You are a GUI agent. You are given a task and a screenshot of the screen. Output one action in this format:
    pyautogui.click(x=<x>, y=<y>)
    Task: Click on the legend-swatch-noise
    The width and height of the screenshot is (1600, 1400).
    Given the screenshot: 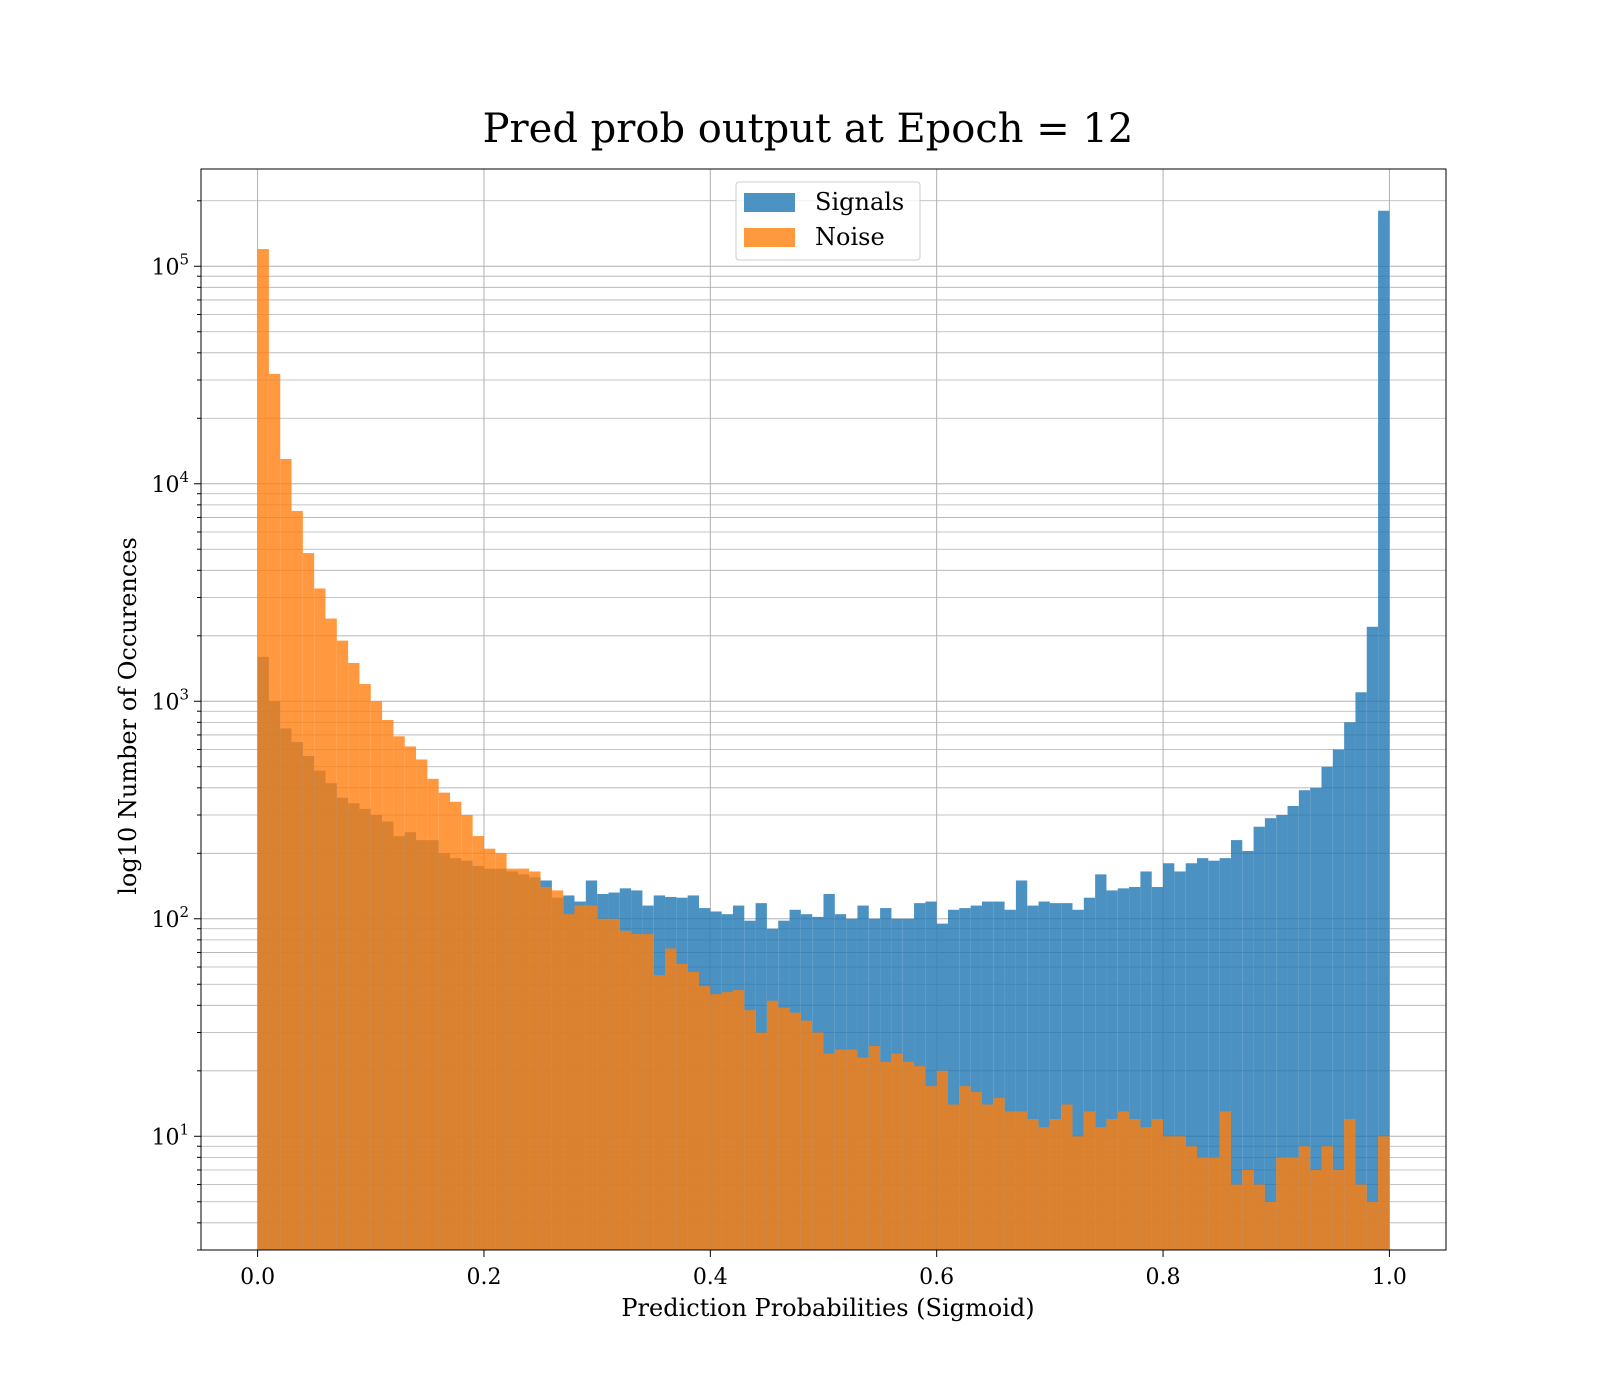 What is the action you would take?
    pyautogui.click(x=769, y=237)
    